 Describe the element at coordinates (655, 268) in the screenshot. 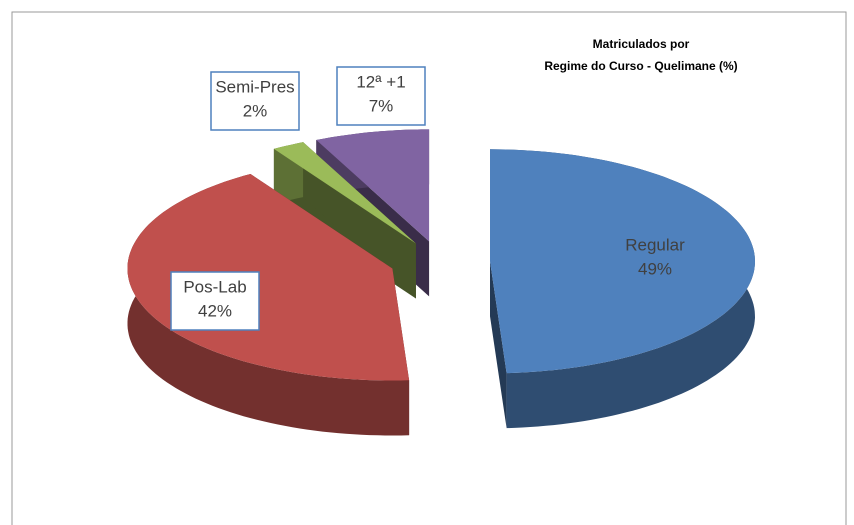

I see `data-label-value: 49%` at that location.